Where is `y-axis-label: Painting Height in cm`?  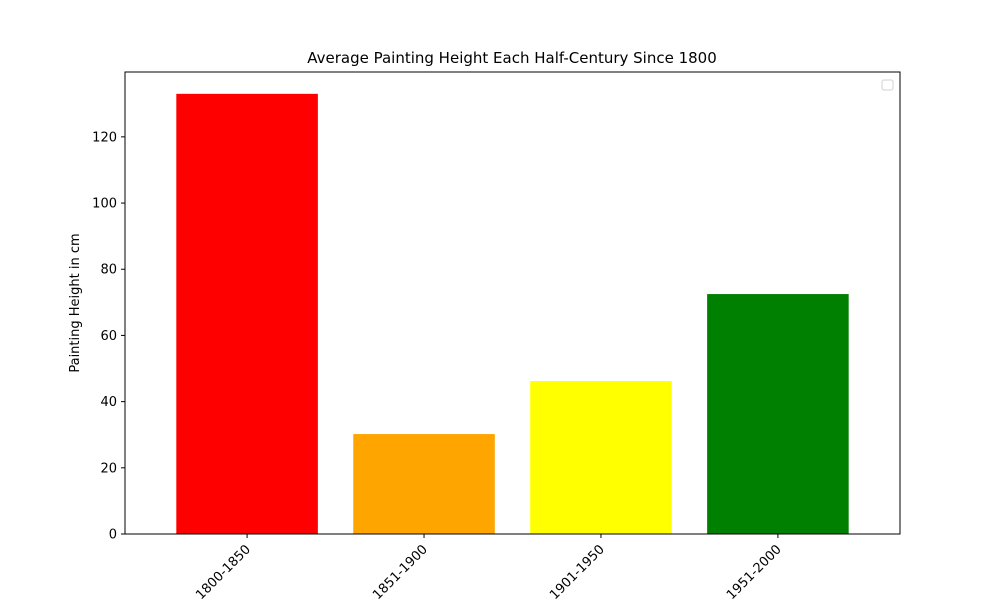
y-axis-label: Painting Height in cm is located at coordinates (75, 302).